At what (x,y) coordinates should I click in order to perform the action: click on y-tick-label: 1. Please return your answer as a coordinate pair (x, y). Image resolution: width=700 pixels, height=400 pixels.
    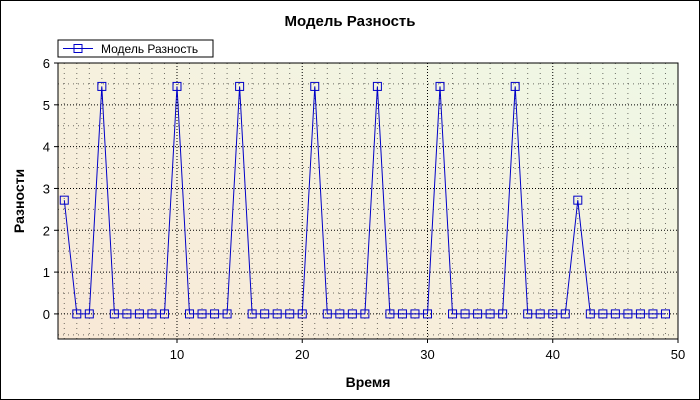
    Looking at the image, I should click on (46, 272).